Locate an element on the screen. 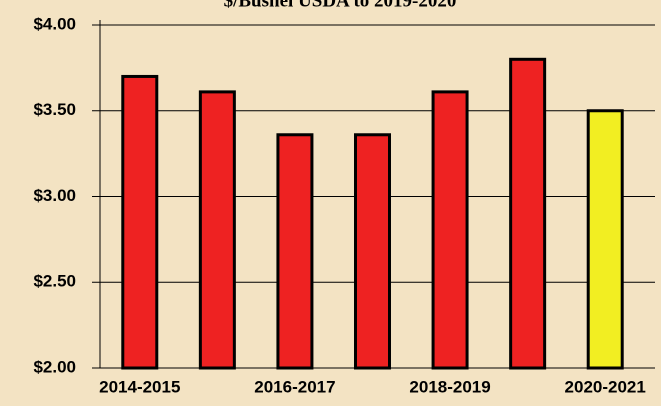 The height and width of the screenshot is (406, 661). y-tick-label: $4.00 is located at coordinates (54, 23).